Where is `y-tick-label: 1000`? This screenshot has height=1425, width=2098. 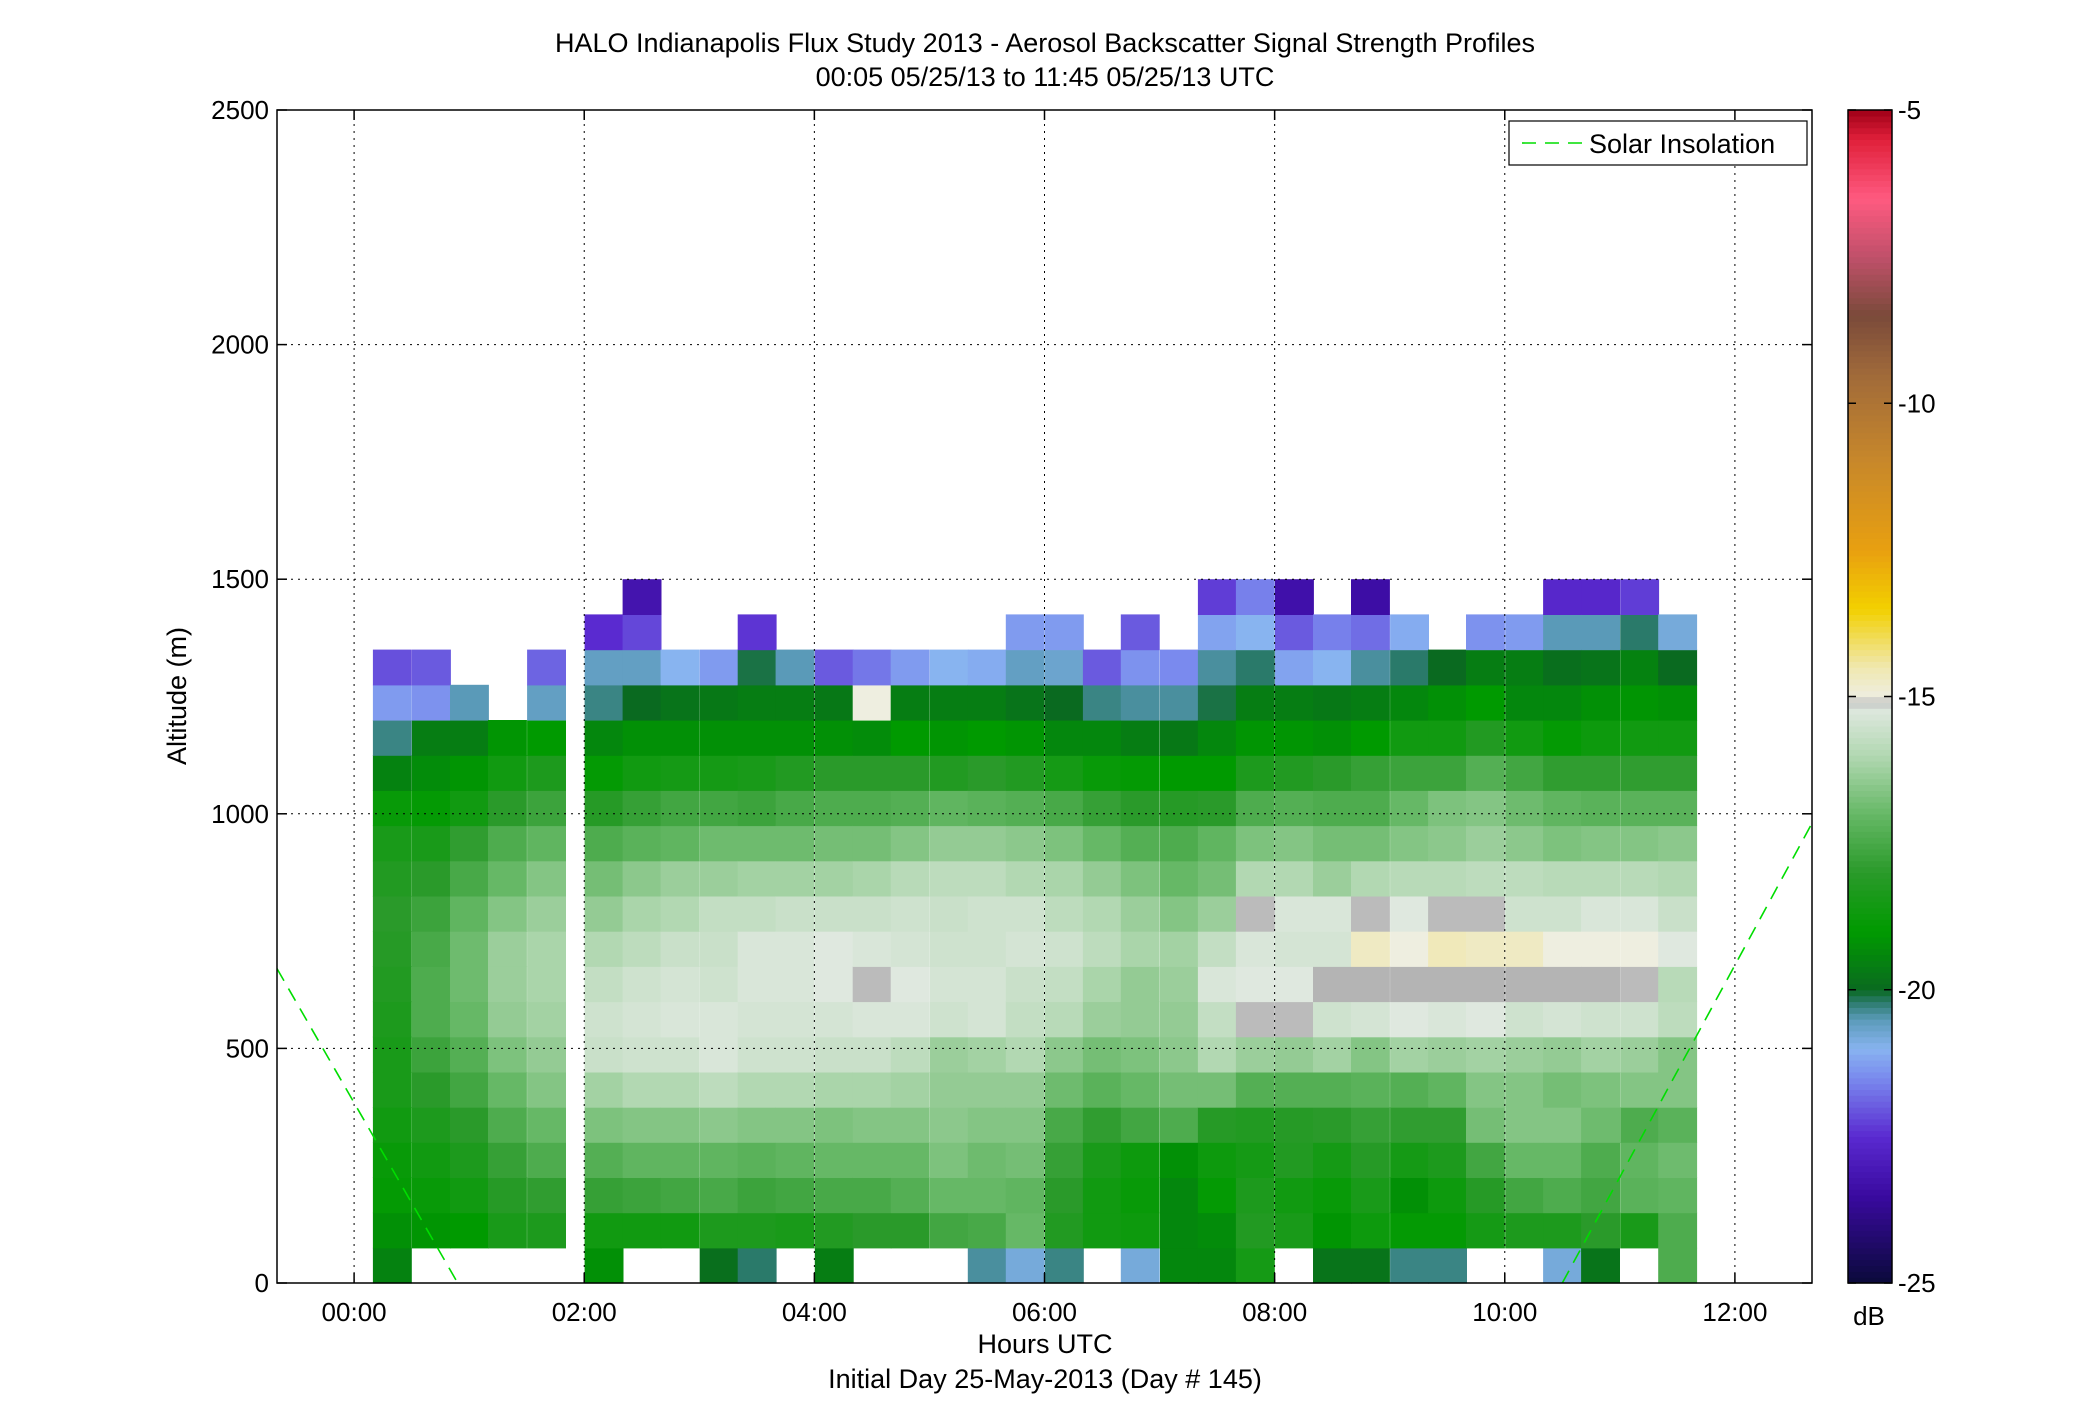 y-tick-label: 1000 is located at coordinates (240, 814).